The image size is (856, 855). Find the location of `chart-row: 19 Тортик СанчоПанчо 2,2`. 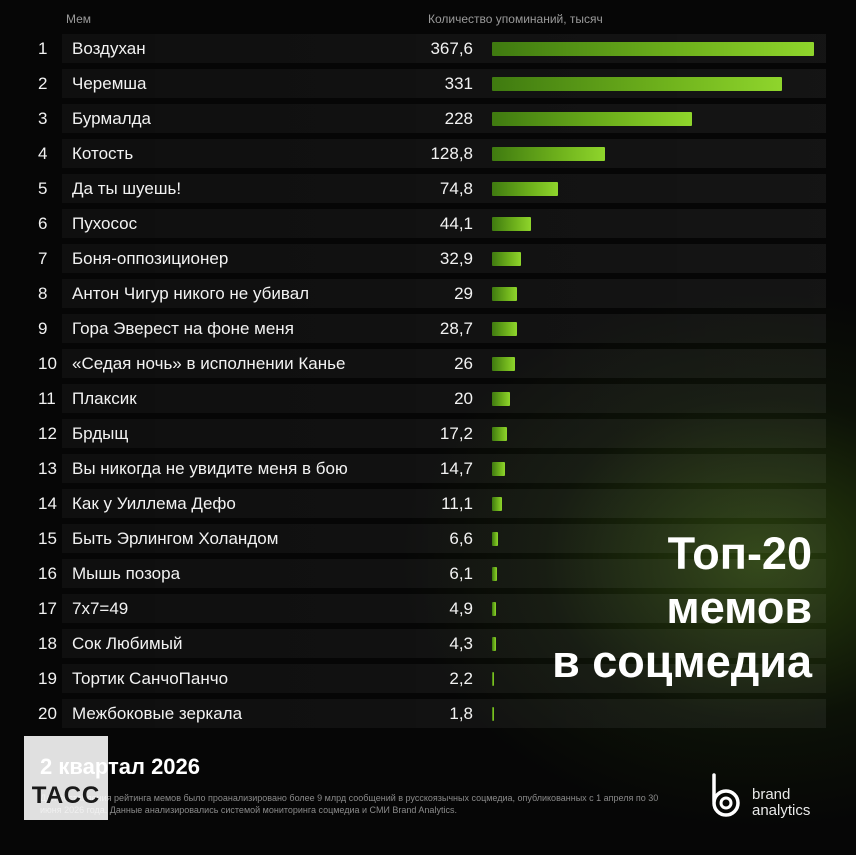

chart-row: 19 Тортик СанчоПанчо 2,2 is located at coordinates (428, 678).